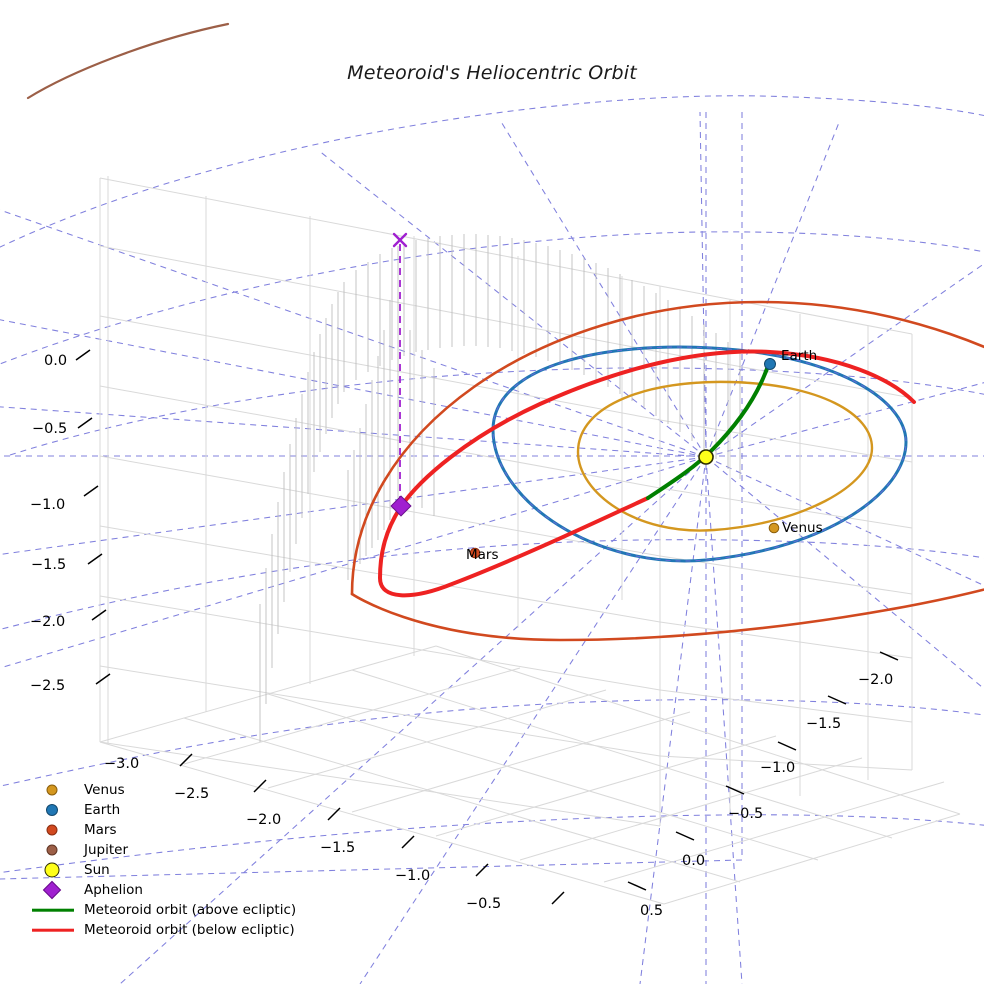 The image size is (984, 984). I want to click on tick-bottom-left-3: −1.5, so click(338, 848).